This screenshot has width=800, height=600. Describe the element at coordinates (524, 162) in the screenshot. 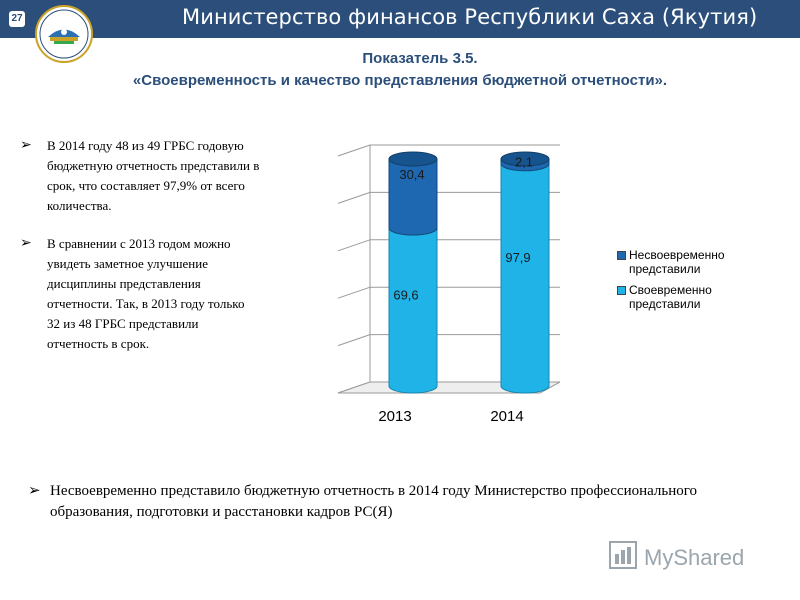

I see `data-label-late-2014: 2,1` at that location.